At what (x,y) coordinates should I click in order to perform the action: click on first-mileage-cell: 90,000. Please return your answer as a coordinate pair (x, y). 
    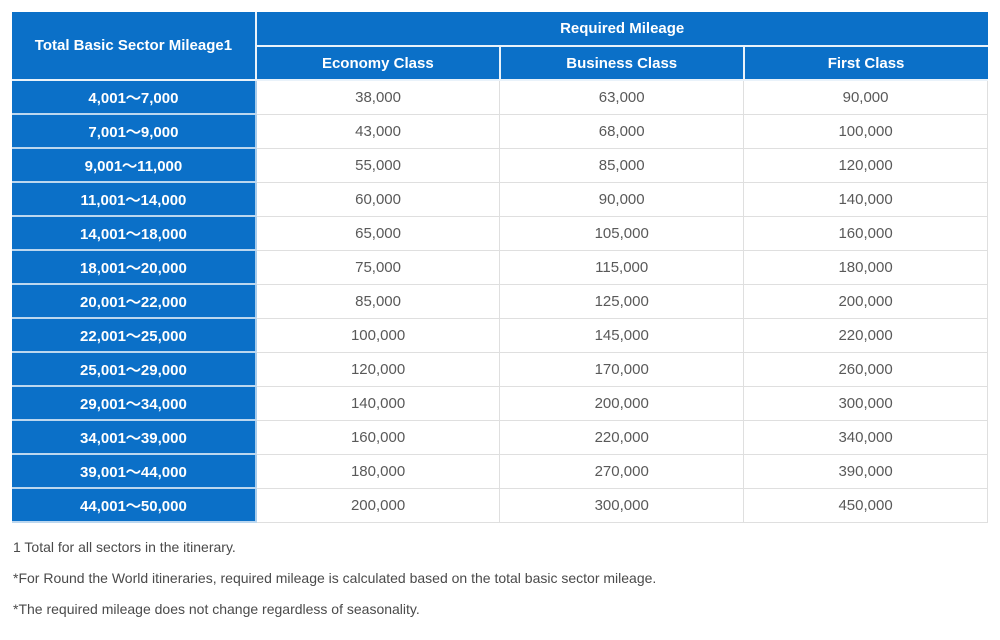
    Looking at the image, I should click on (865, 97).